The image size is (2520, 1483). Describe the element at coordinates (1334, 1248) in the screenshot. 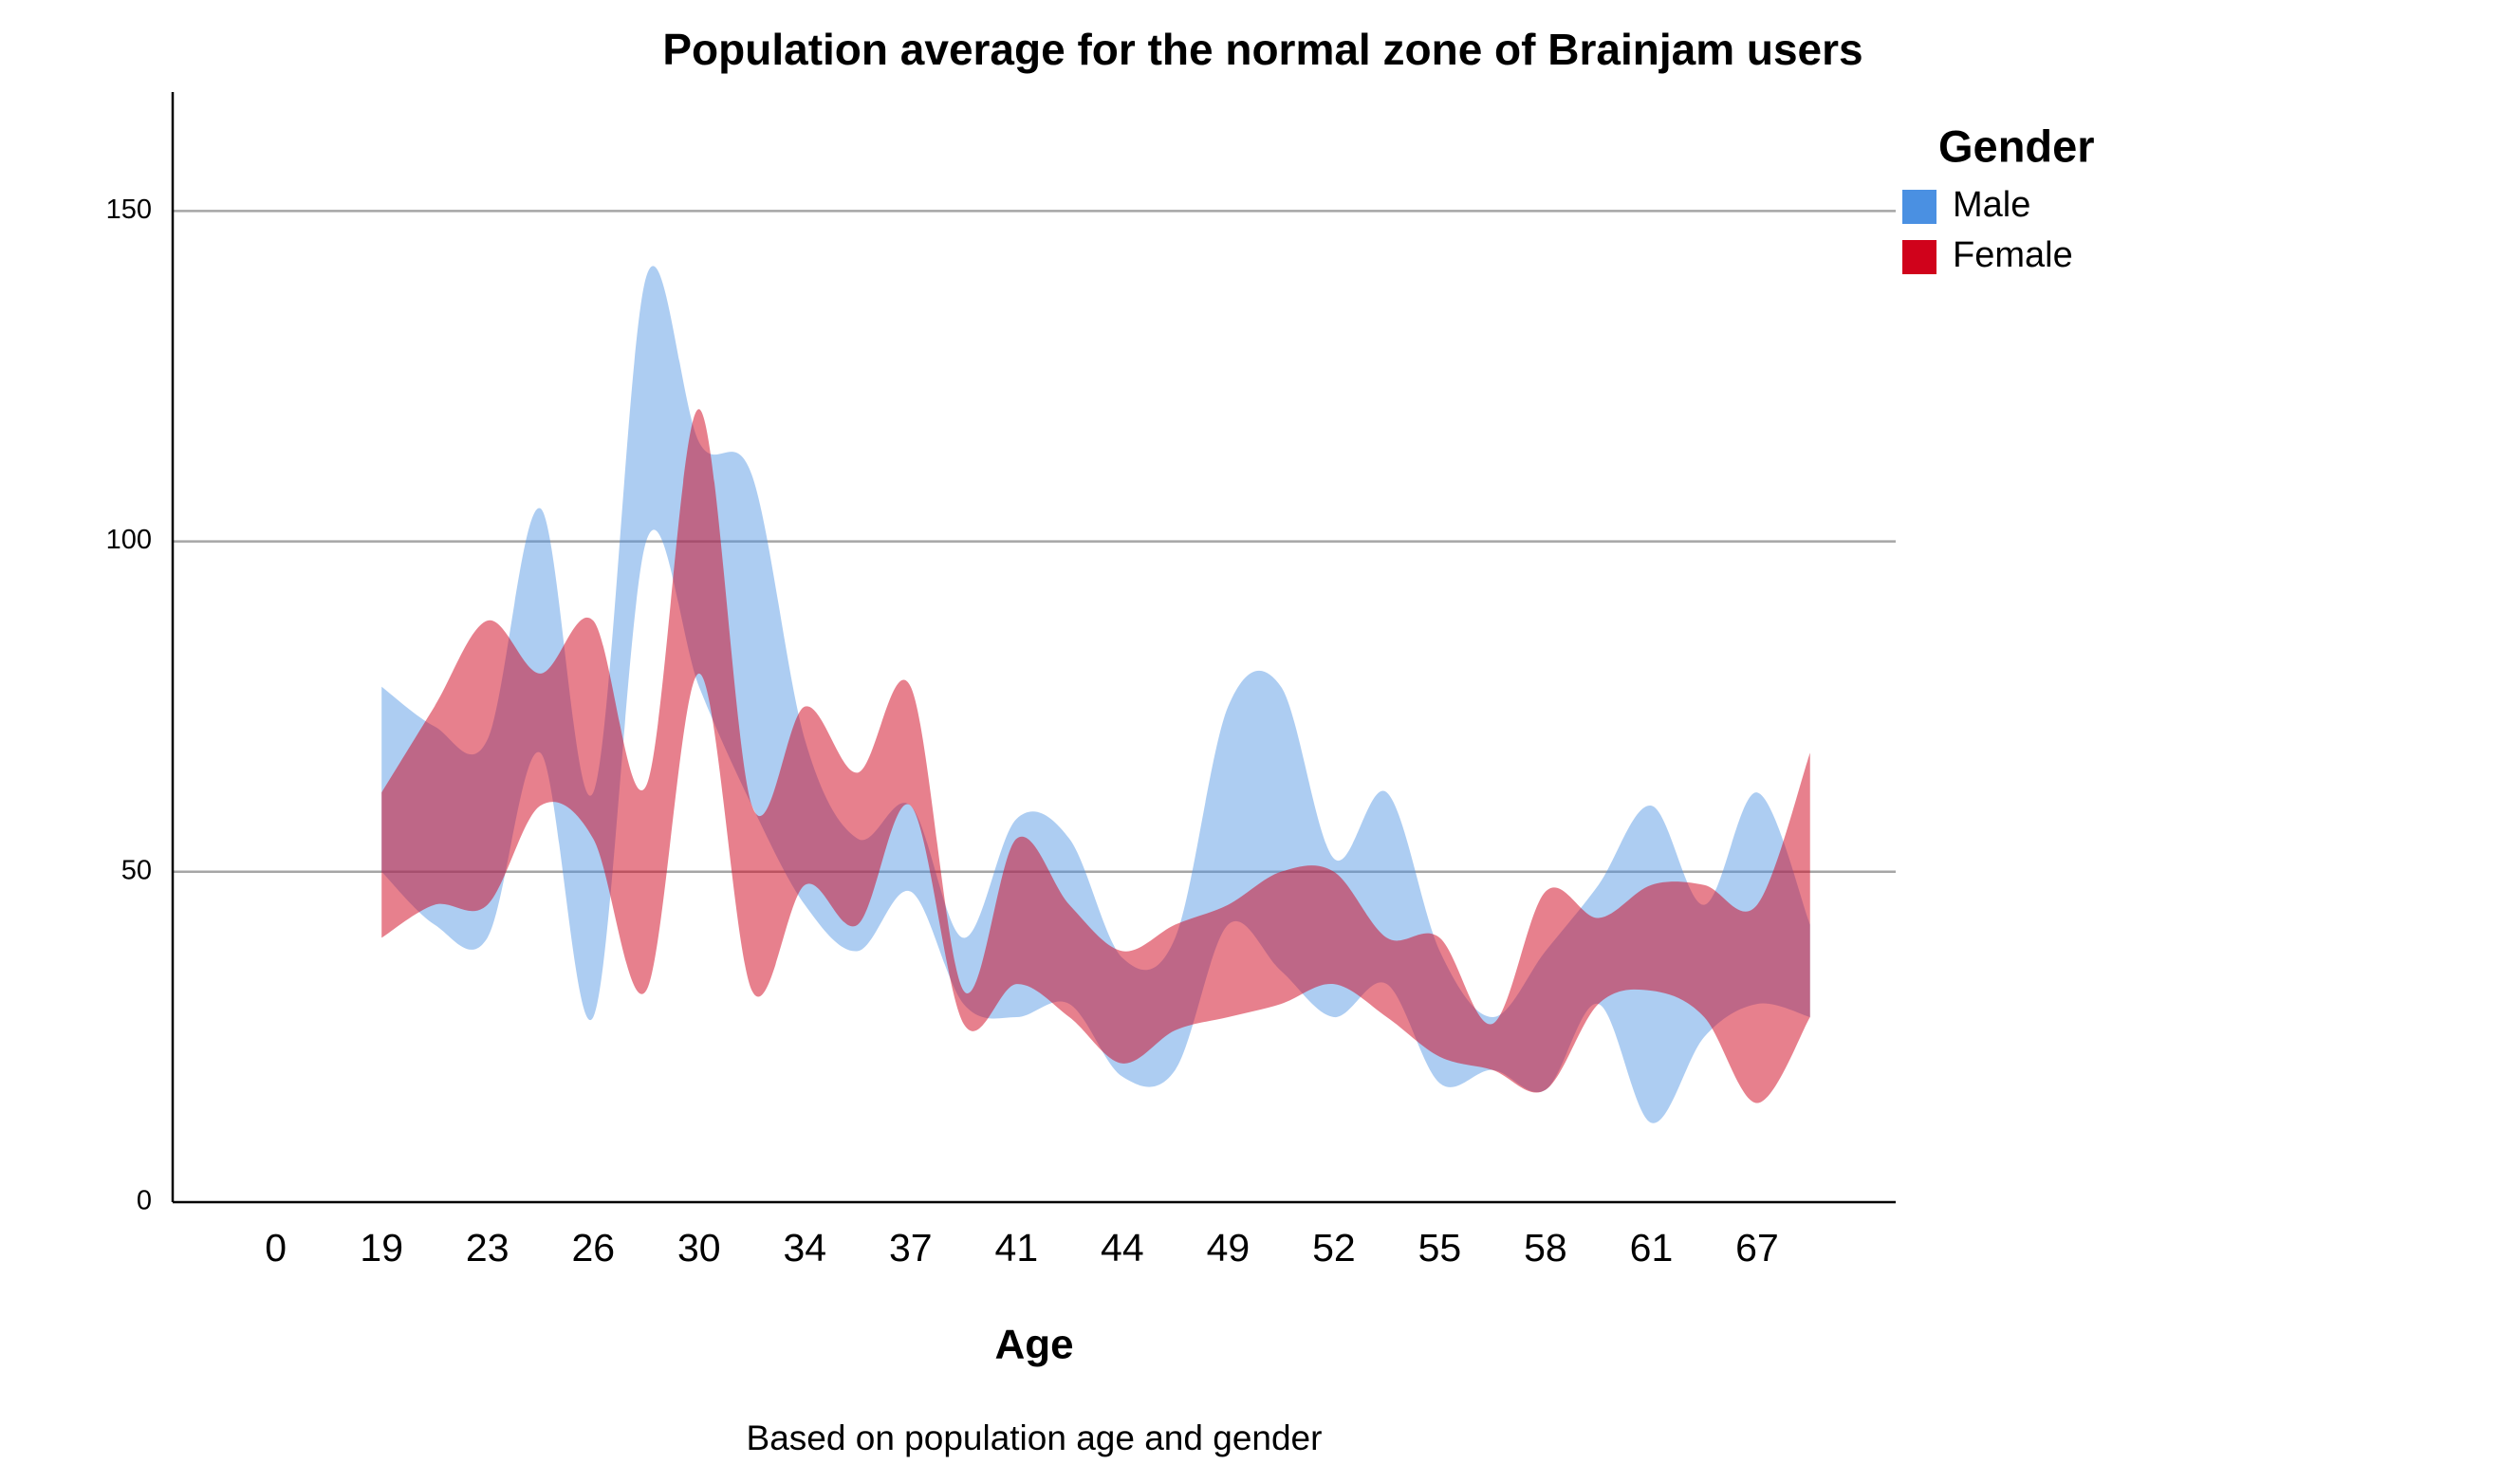

I see `x-tick-label: 52` at that location.